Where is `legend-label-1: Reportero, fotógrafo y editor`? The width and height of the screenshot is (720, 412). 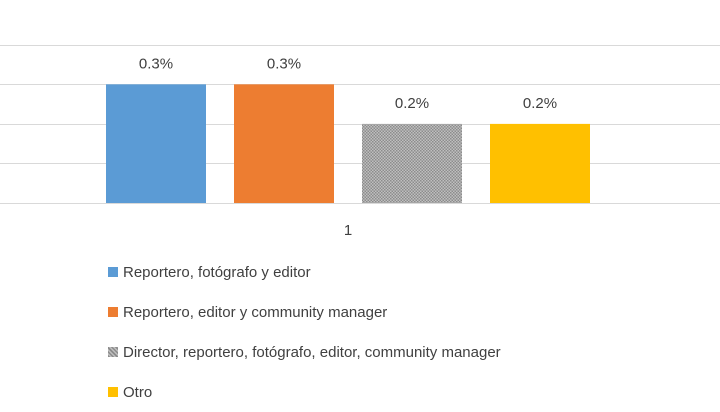
legend-label-1: Reportero, fotógrafo y editor is located at coordinates (217, 272).